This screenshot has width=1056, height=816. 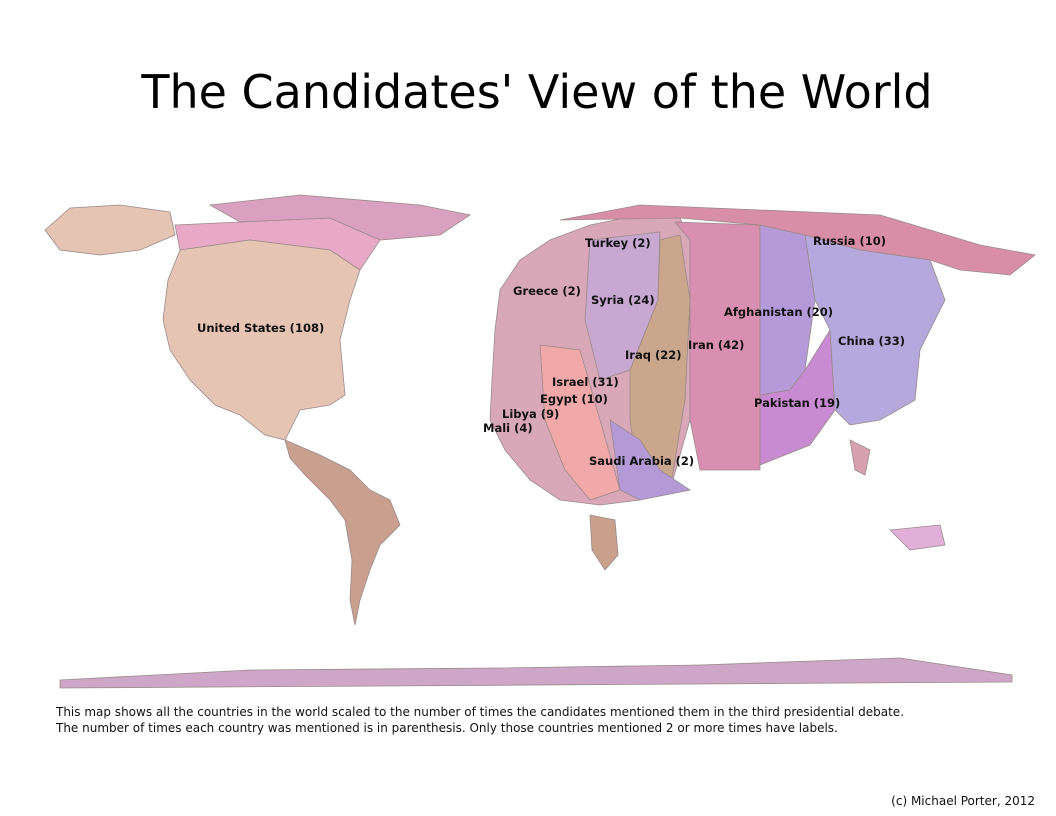 I want to click on china, so click(x=875, y=330).